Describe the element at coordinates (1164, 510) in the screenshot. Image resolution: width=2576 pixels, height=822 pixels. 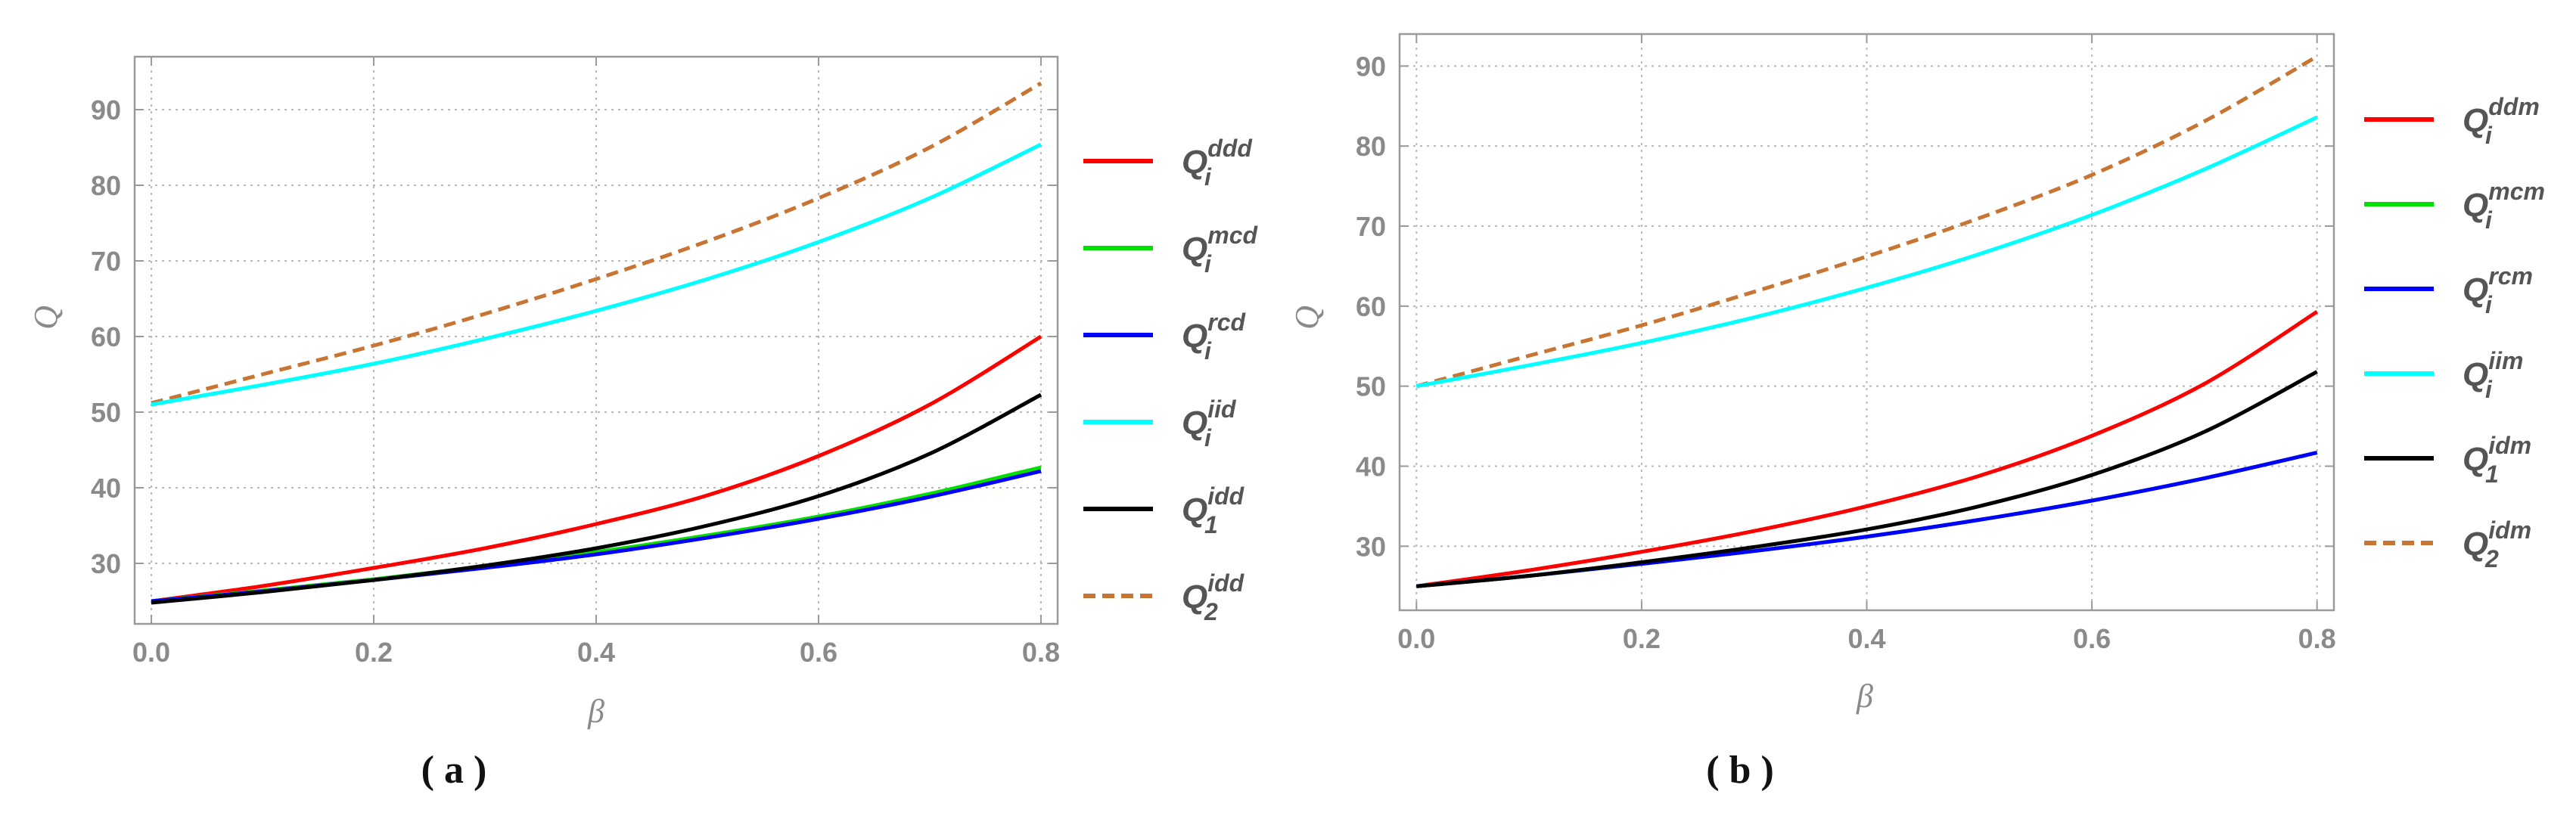
I see `legend-item: Qidd 1` at that location.